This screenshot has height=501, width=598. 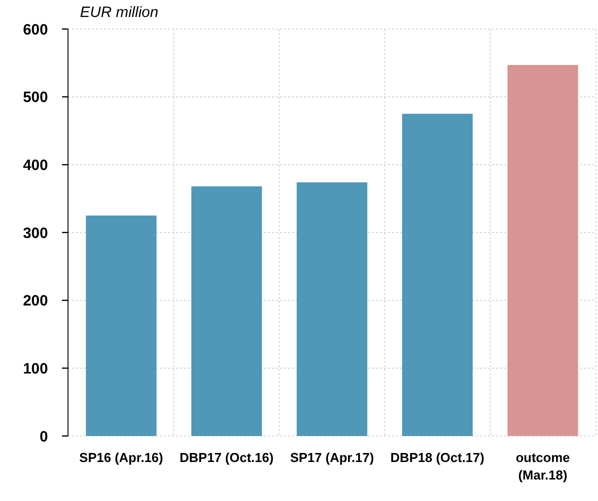 What do you see at coordinates (332, 457) in the screenshot?
I see `x-tick-label: SP17 (Apr.17)` at bounding box center [332, 457].